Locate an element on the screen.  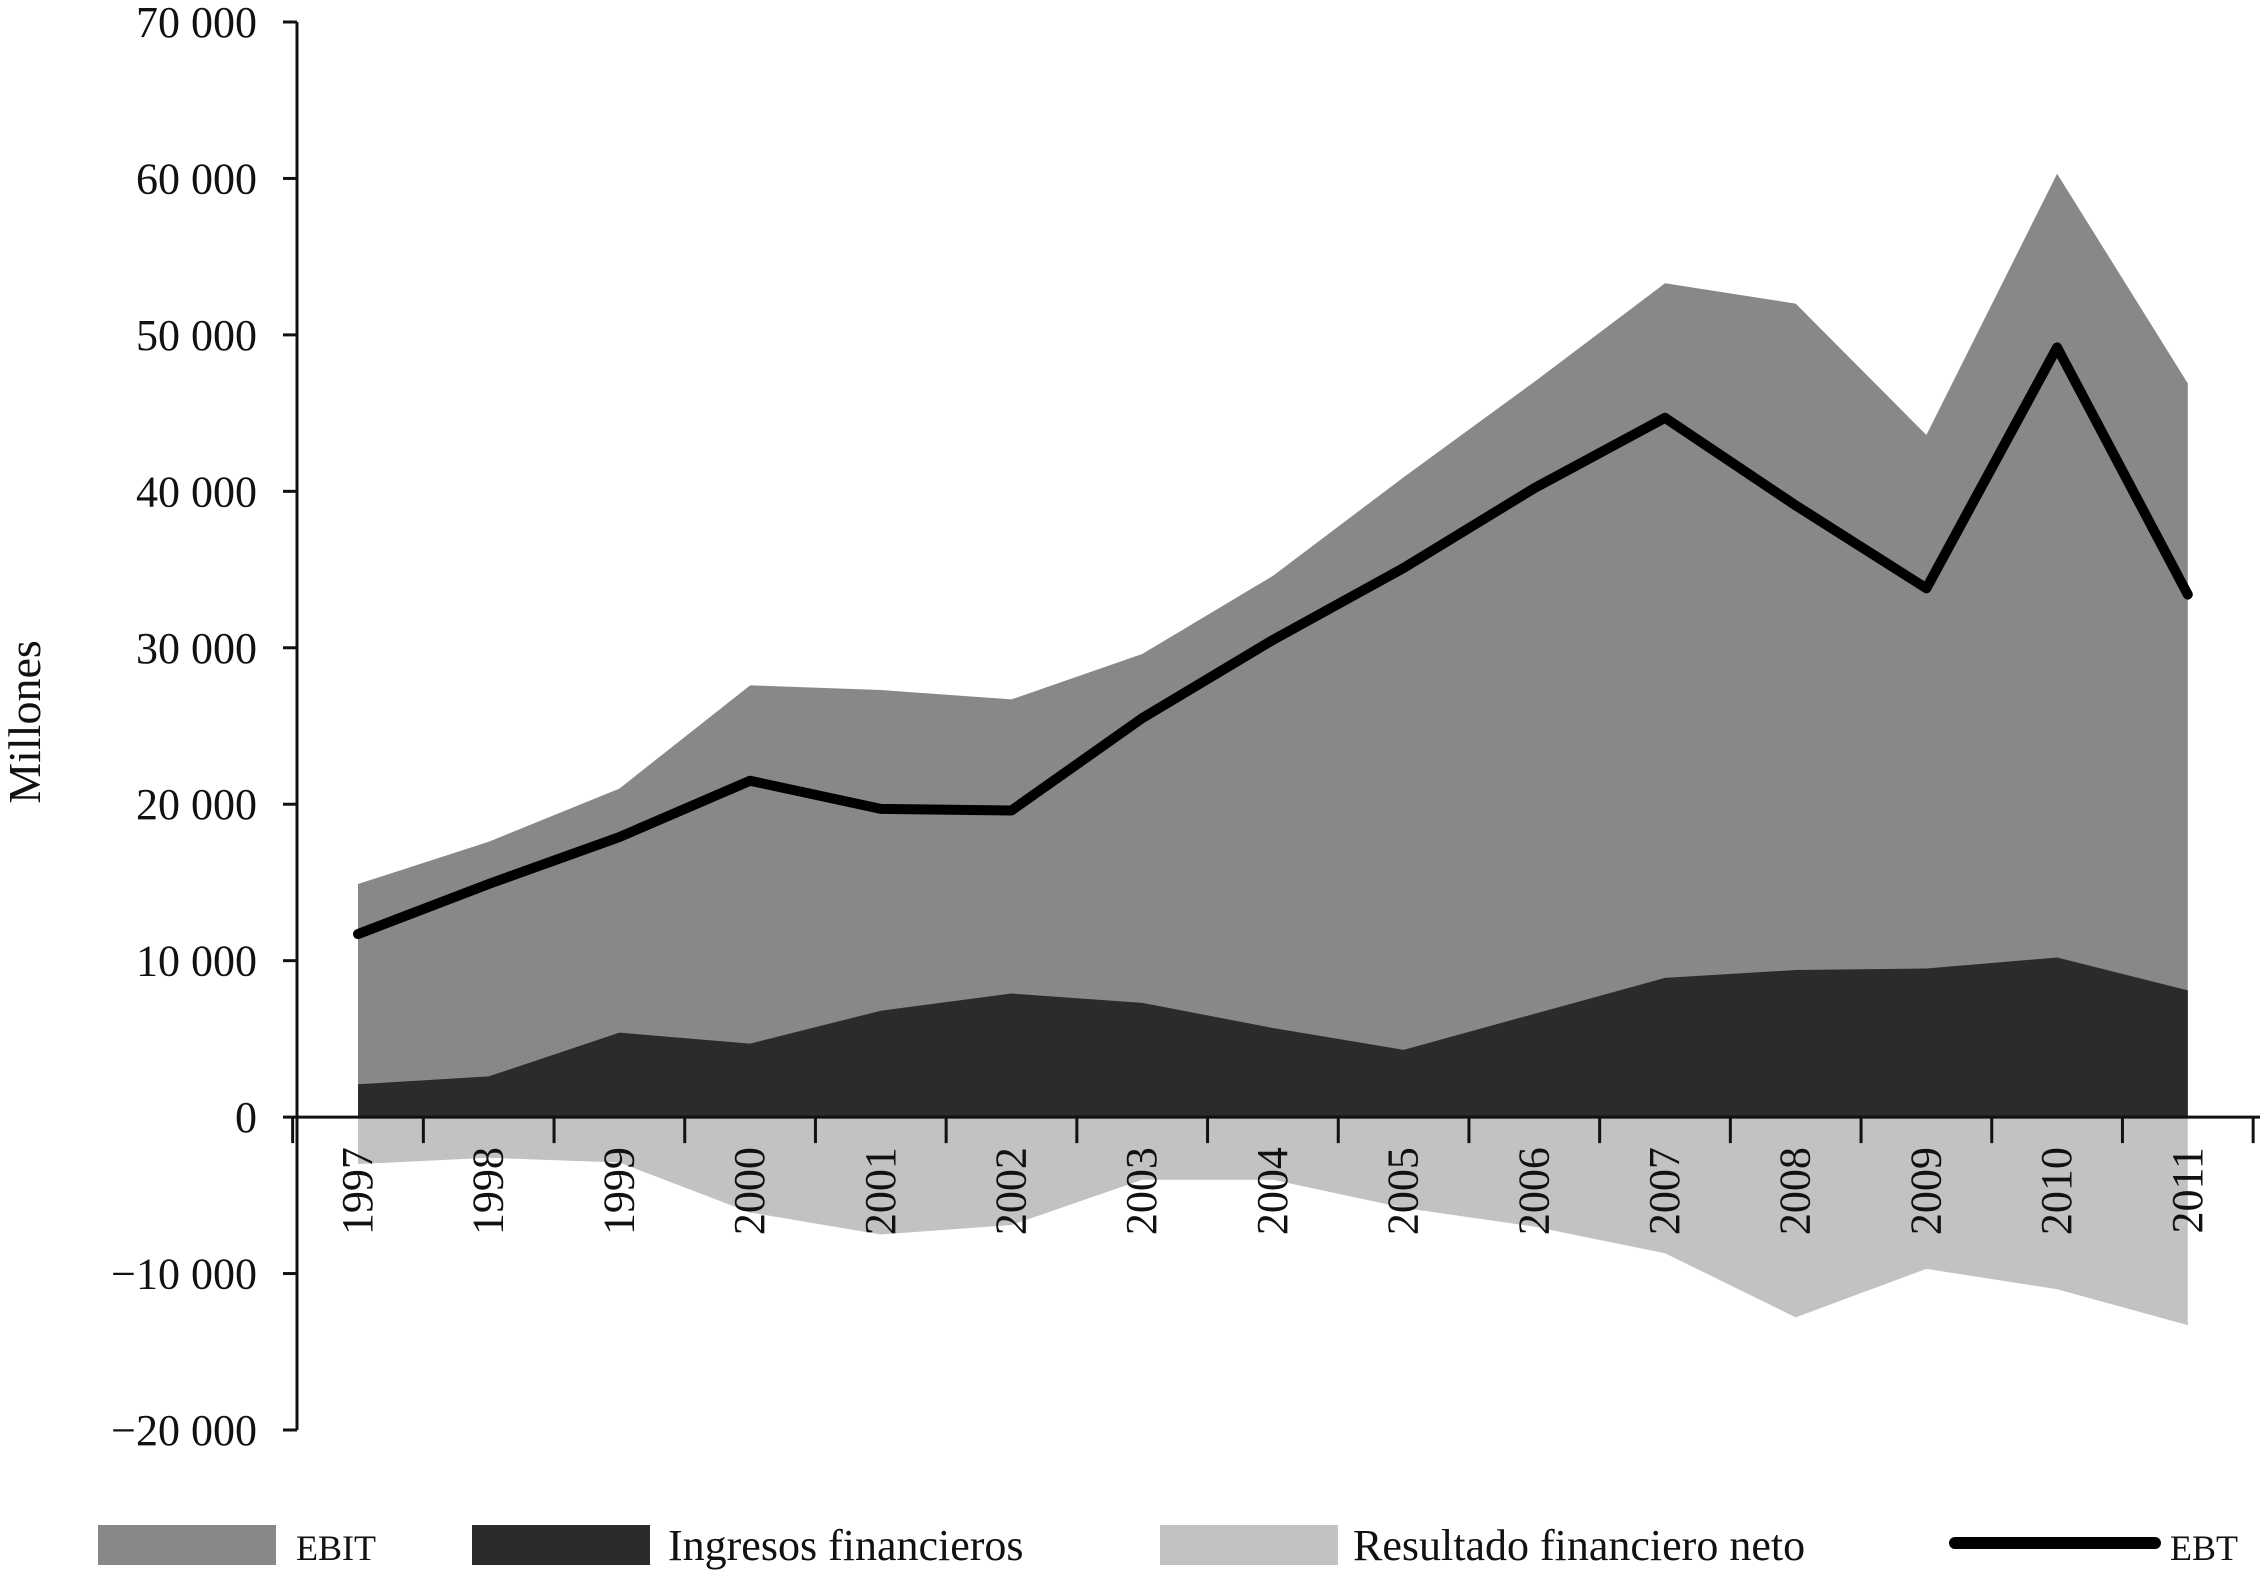
legend-ebit-swatch is located at coordinates (187, 1545).